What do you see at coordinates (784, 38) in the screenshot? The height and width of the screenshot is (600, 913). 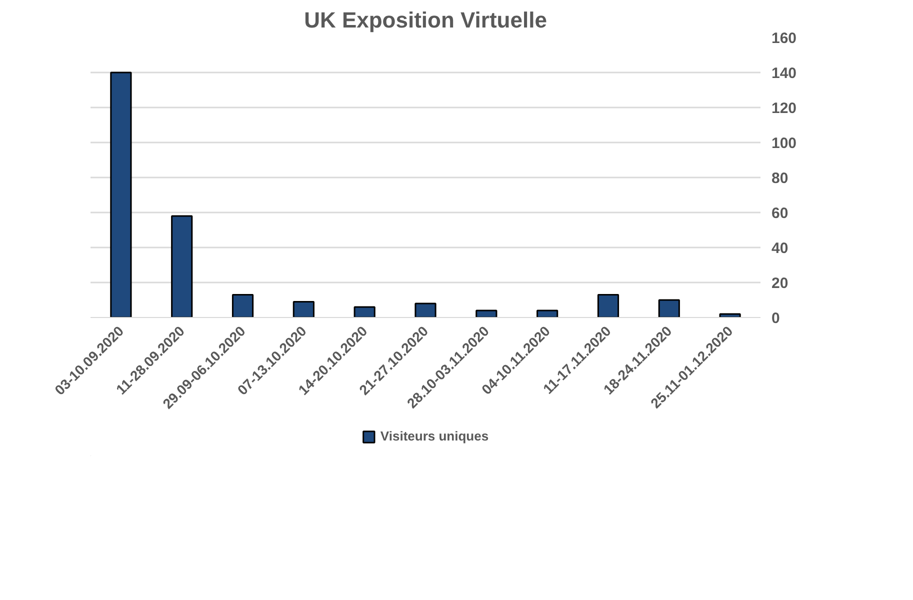 I see `y-tick-label: 160` at bounding box center [784, 38].